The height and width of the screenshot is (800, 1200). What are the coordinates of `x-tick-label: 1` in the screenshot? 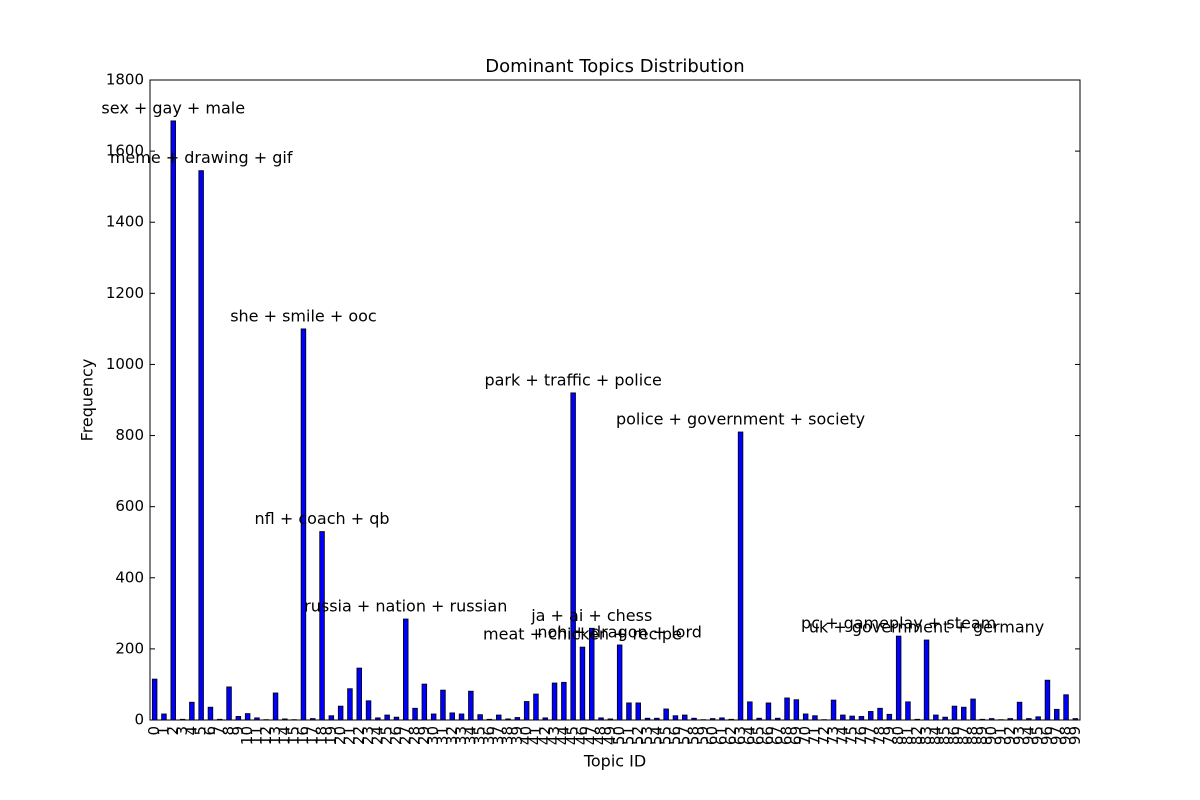 It's located at (163, 731).